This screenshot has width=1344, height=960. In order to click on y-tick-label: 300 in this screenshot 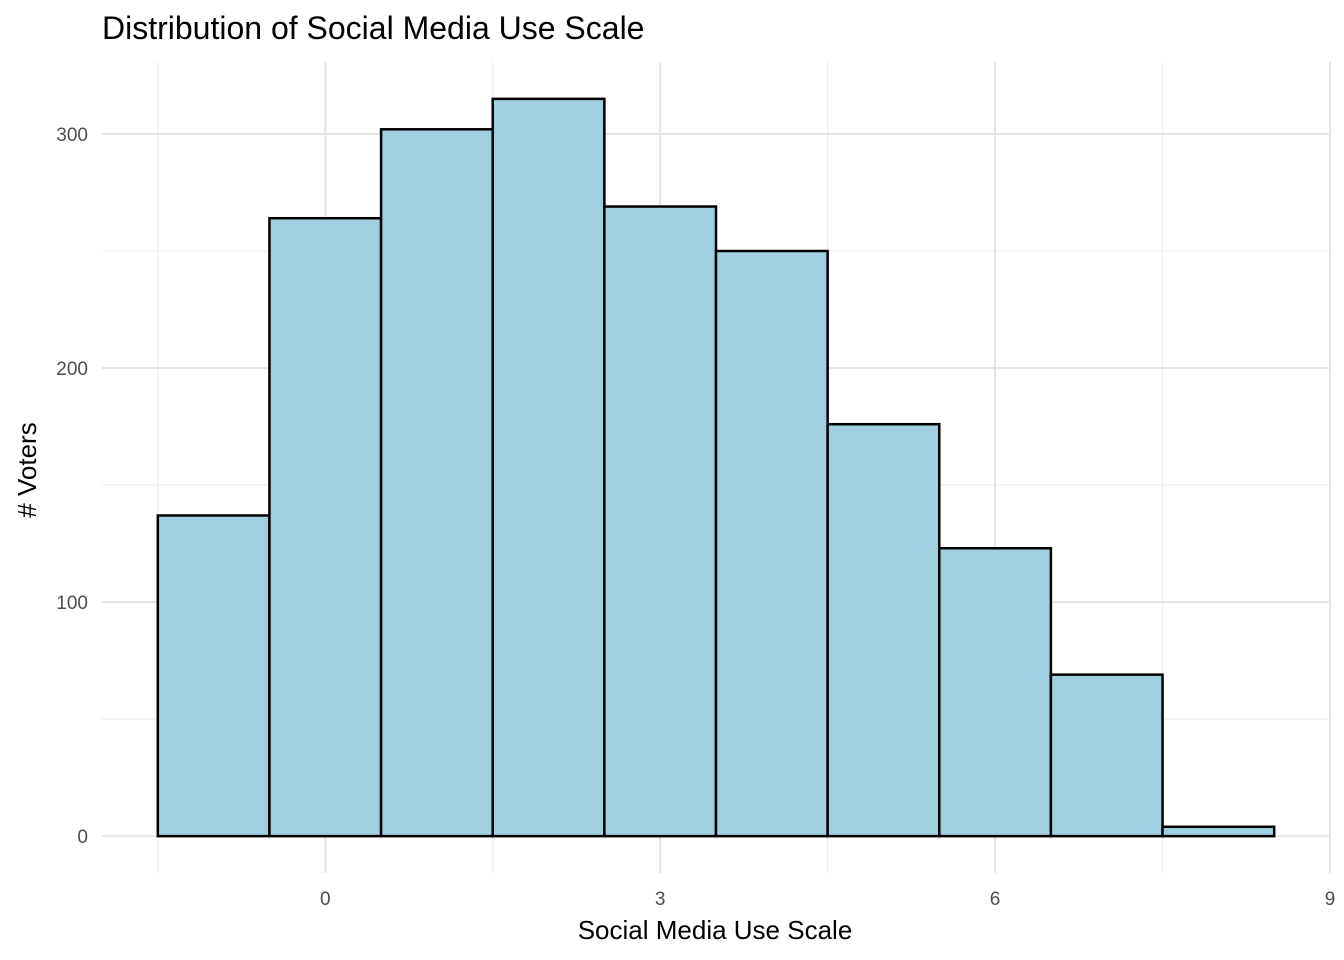, I will do `click(72, 135)`.